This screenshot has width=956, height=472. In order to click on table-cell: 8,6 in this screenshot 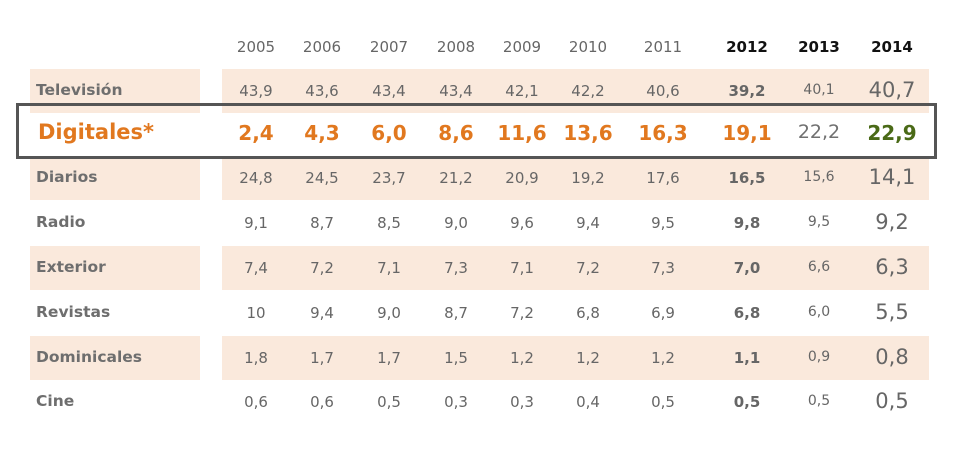, I will do `click(456, 133)`.